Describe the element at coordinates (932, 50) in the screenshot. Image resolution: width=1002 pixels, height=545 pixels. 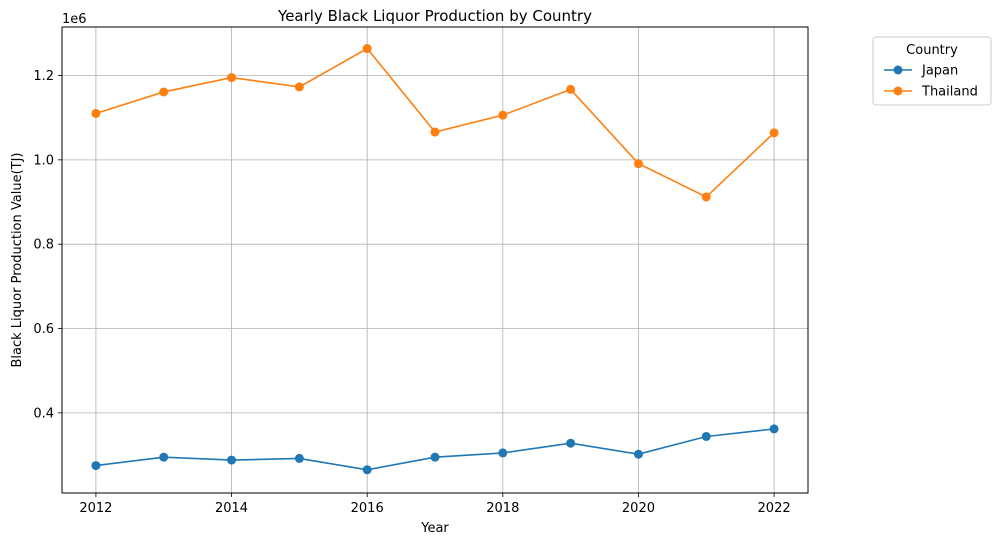
I see `legend-title: Country` at that location.